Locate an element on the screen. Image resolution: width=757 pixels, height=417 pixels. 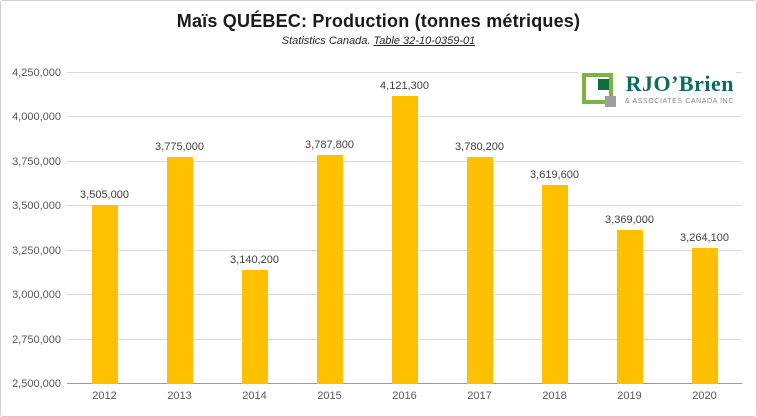
x-tick-label: 2016 is located at coordinates (404, 396).